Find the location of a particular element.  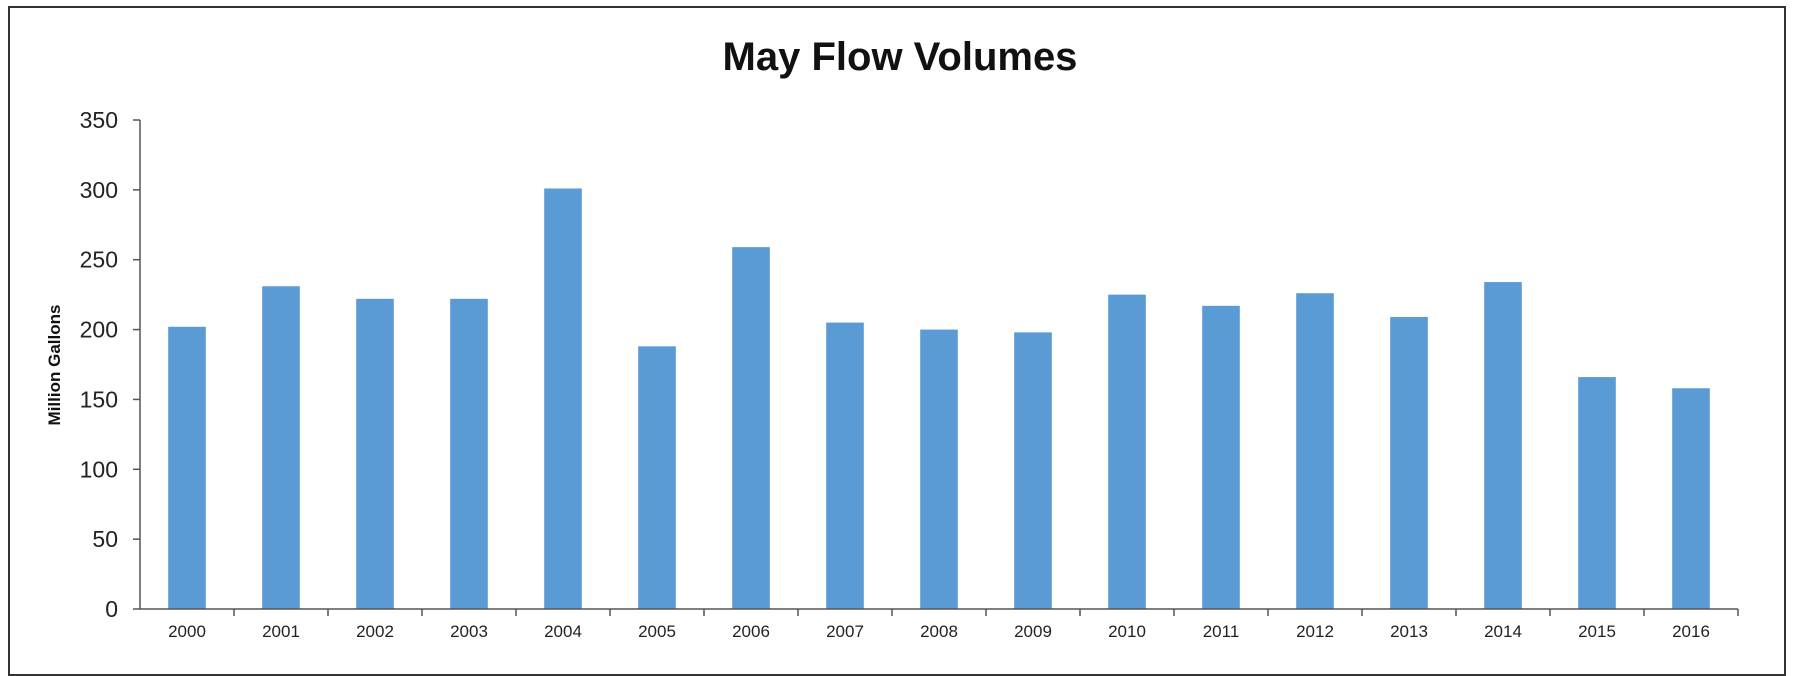

y-tick-label: 0 is located at coordinates (111, 609).